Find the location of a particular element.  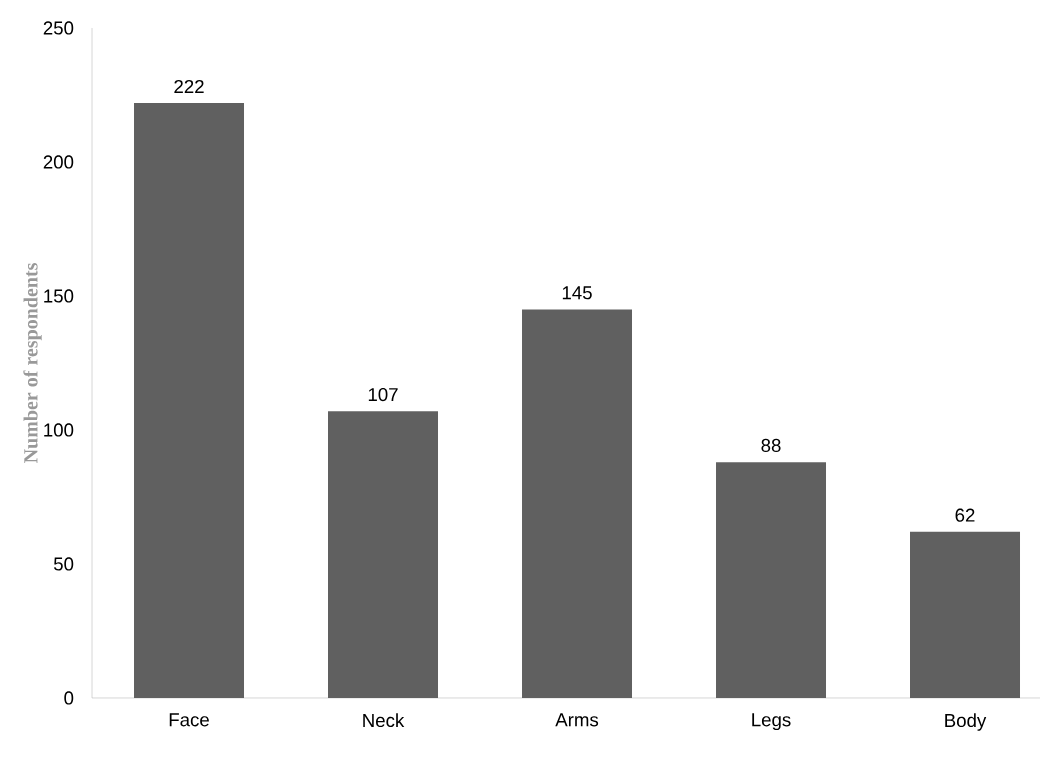

x-tick-label: Body is located at coordinates (966, 722).